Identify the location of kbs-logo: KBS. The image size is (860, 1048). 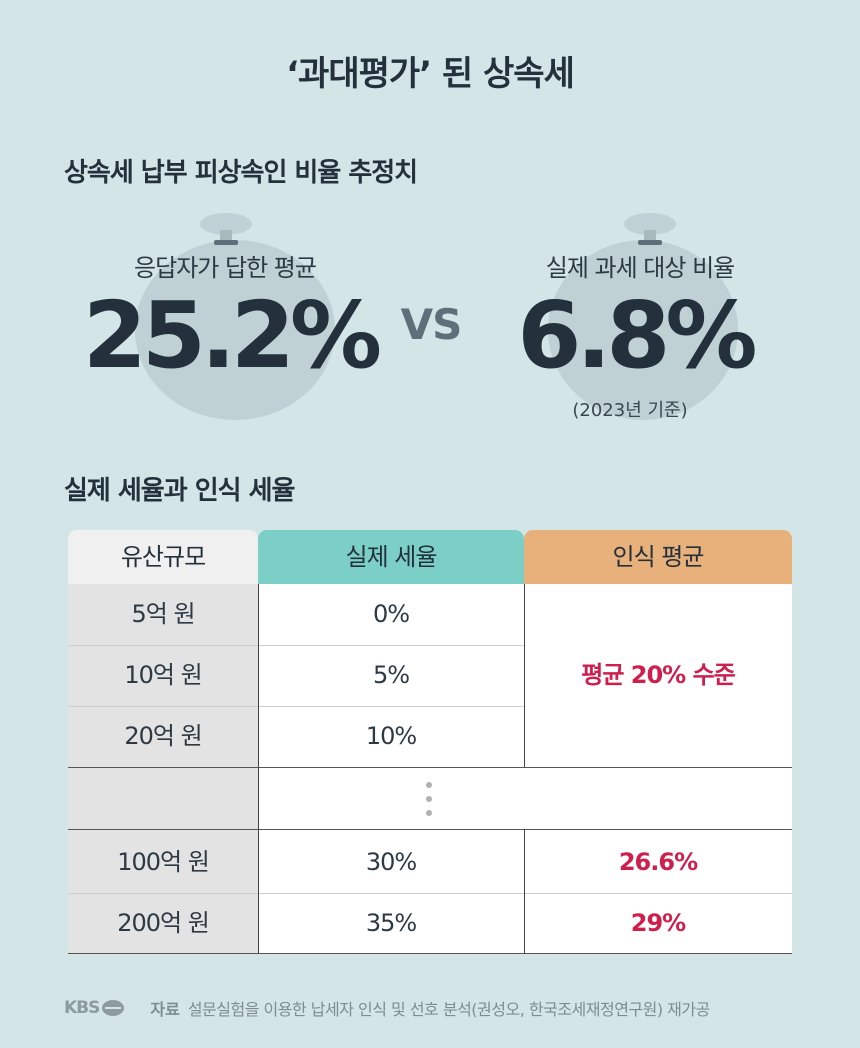
(94, 1008).